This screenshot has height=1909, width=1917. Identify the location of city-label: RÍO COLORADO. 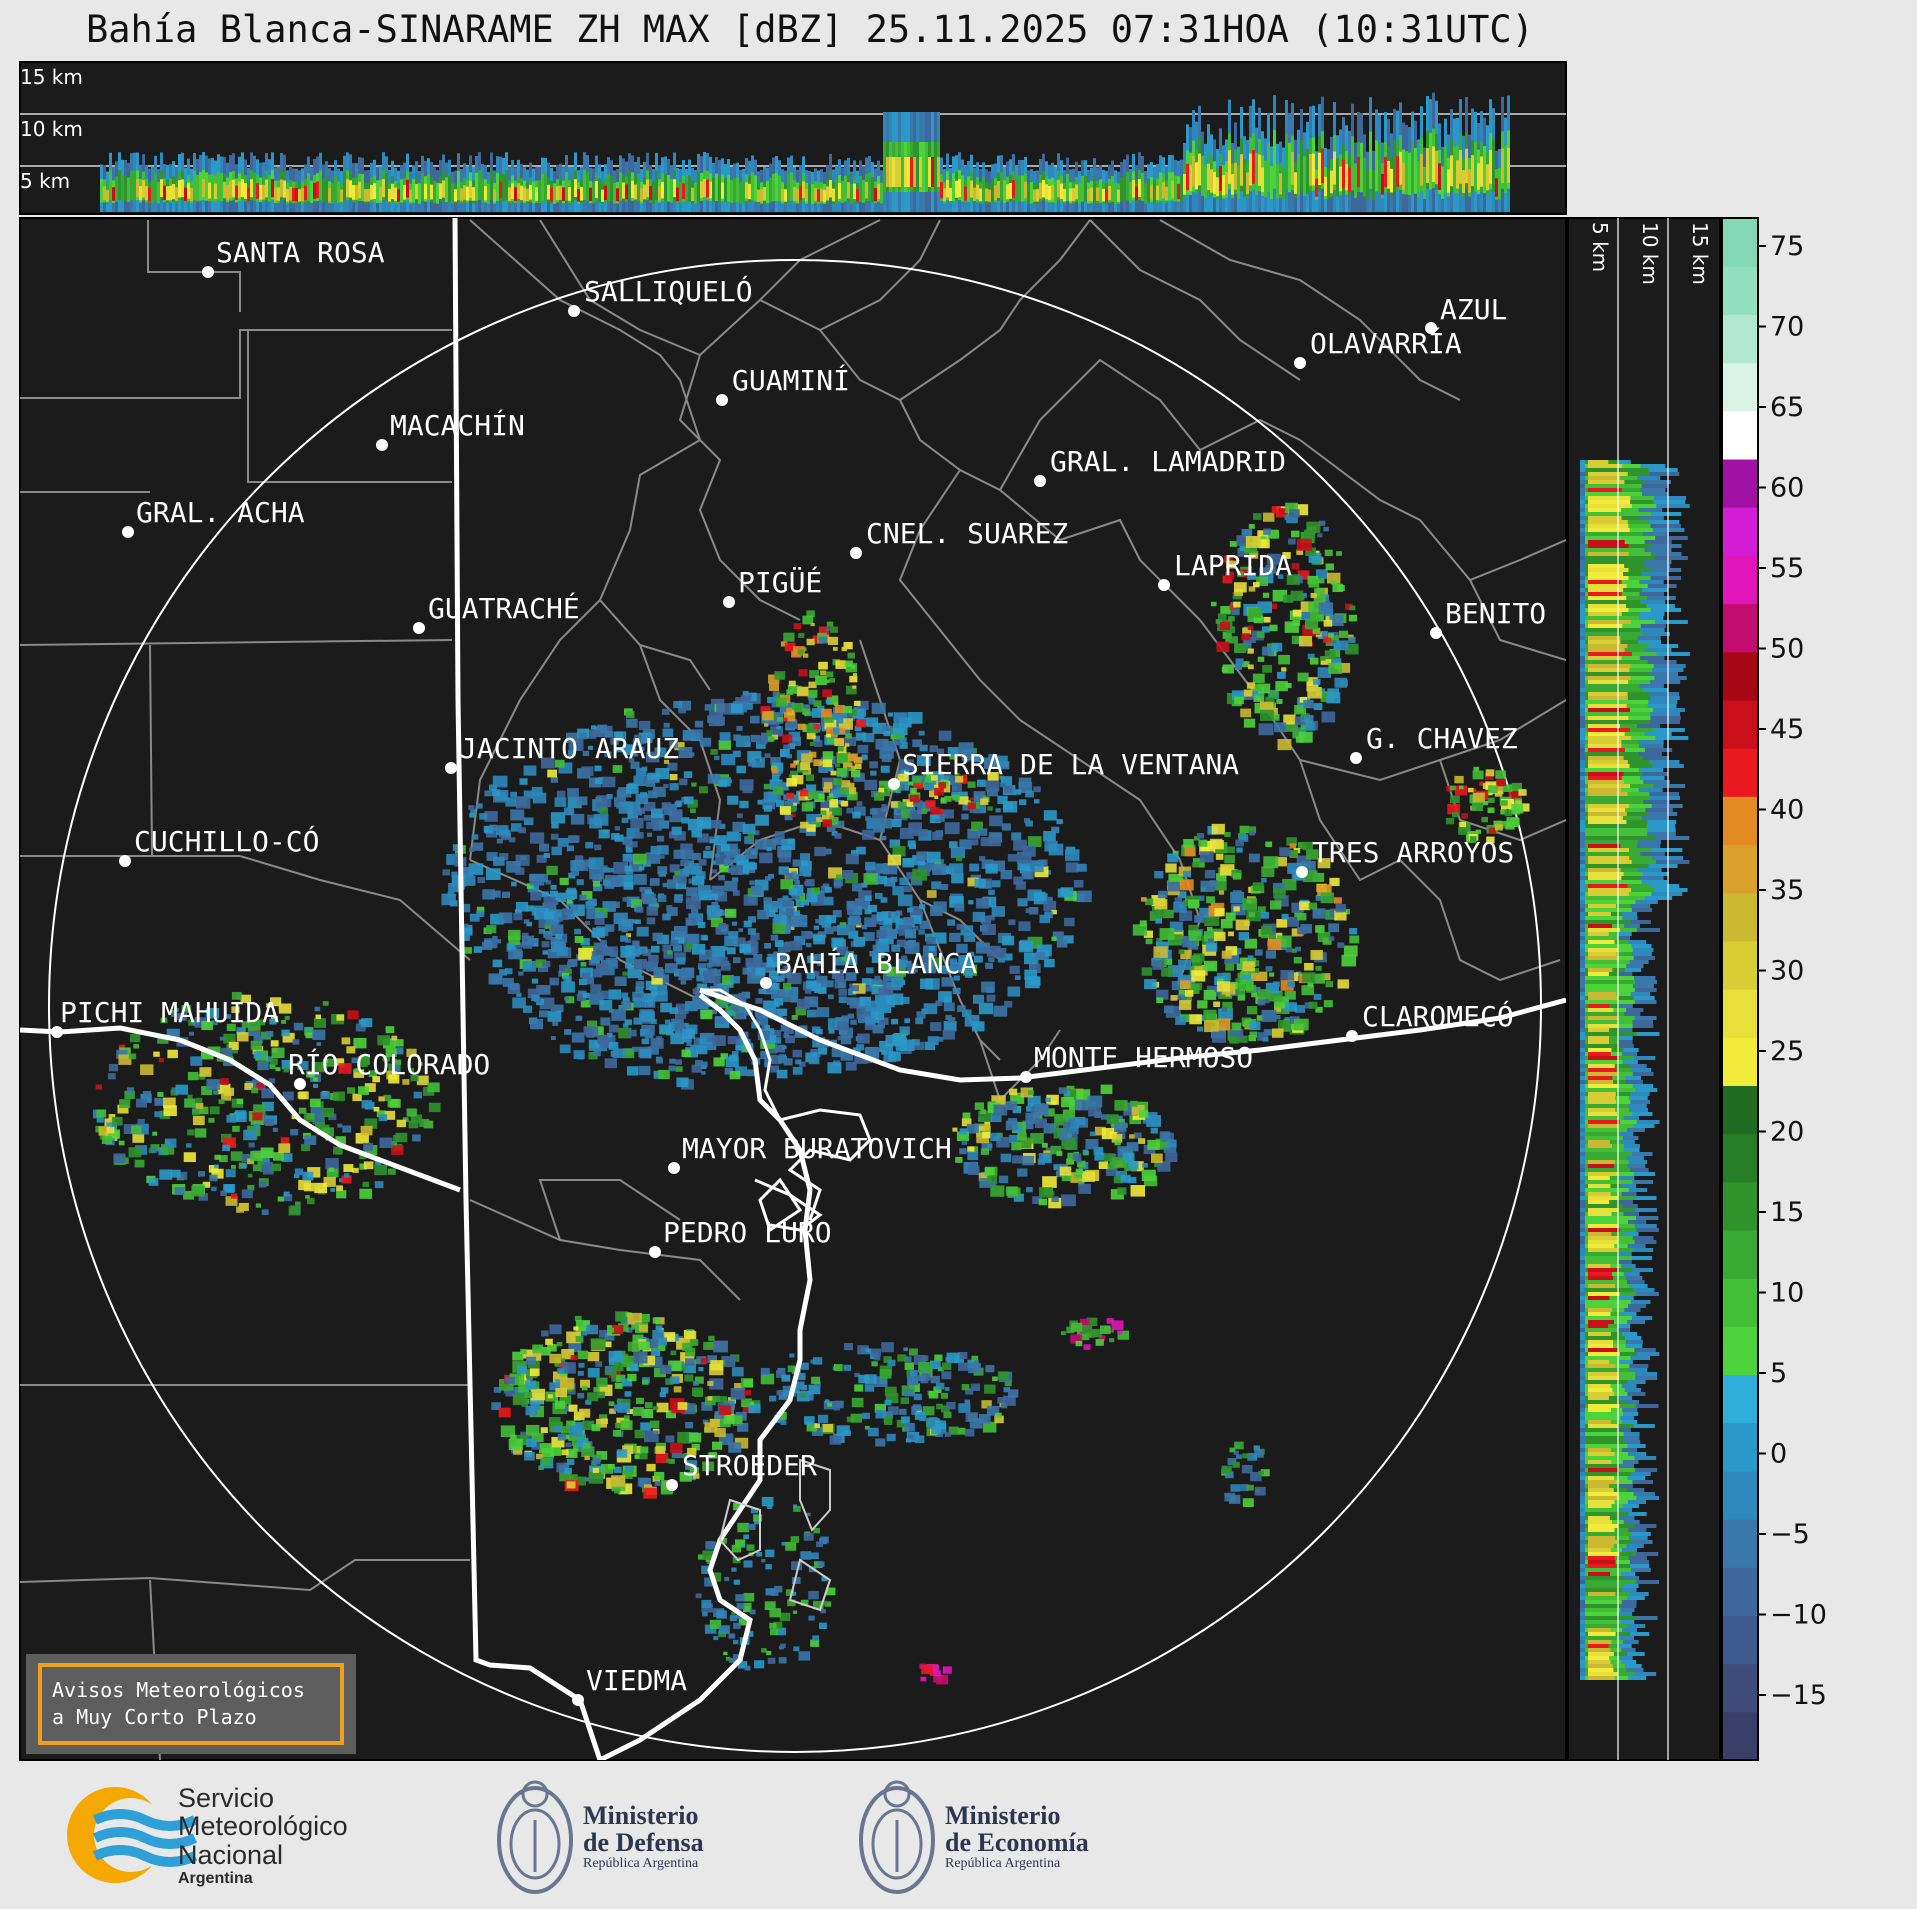
(389, 1064).